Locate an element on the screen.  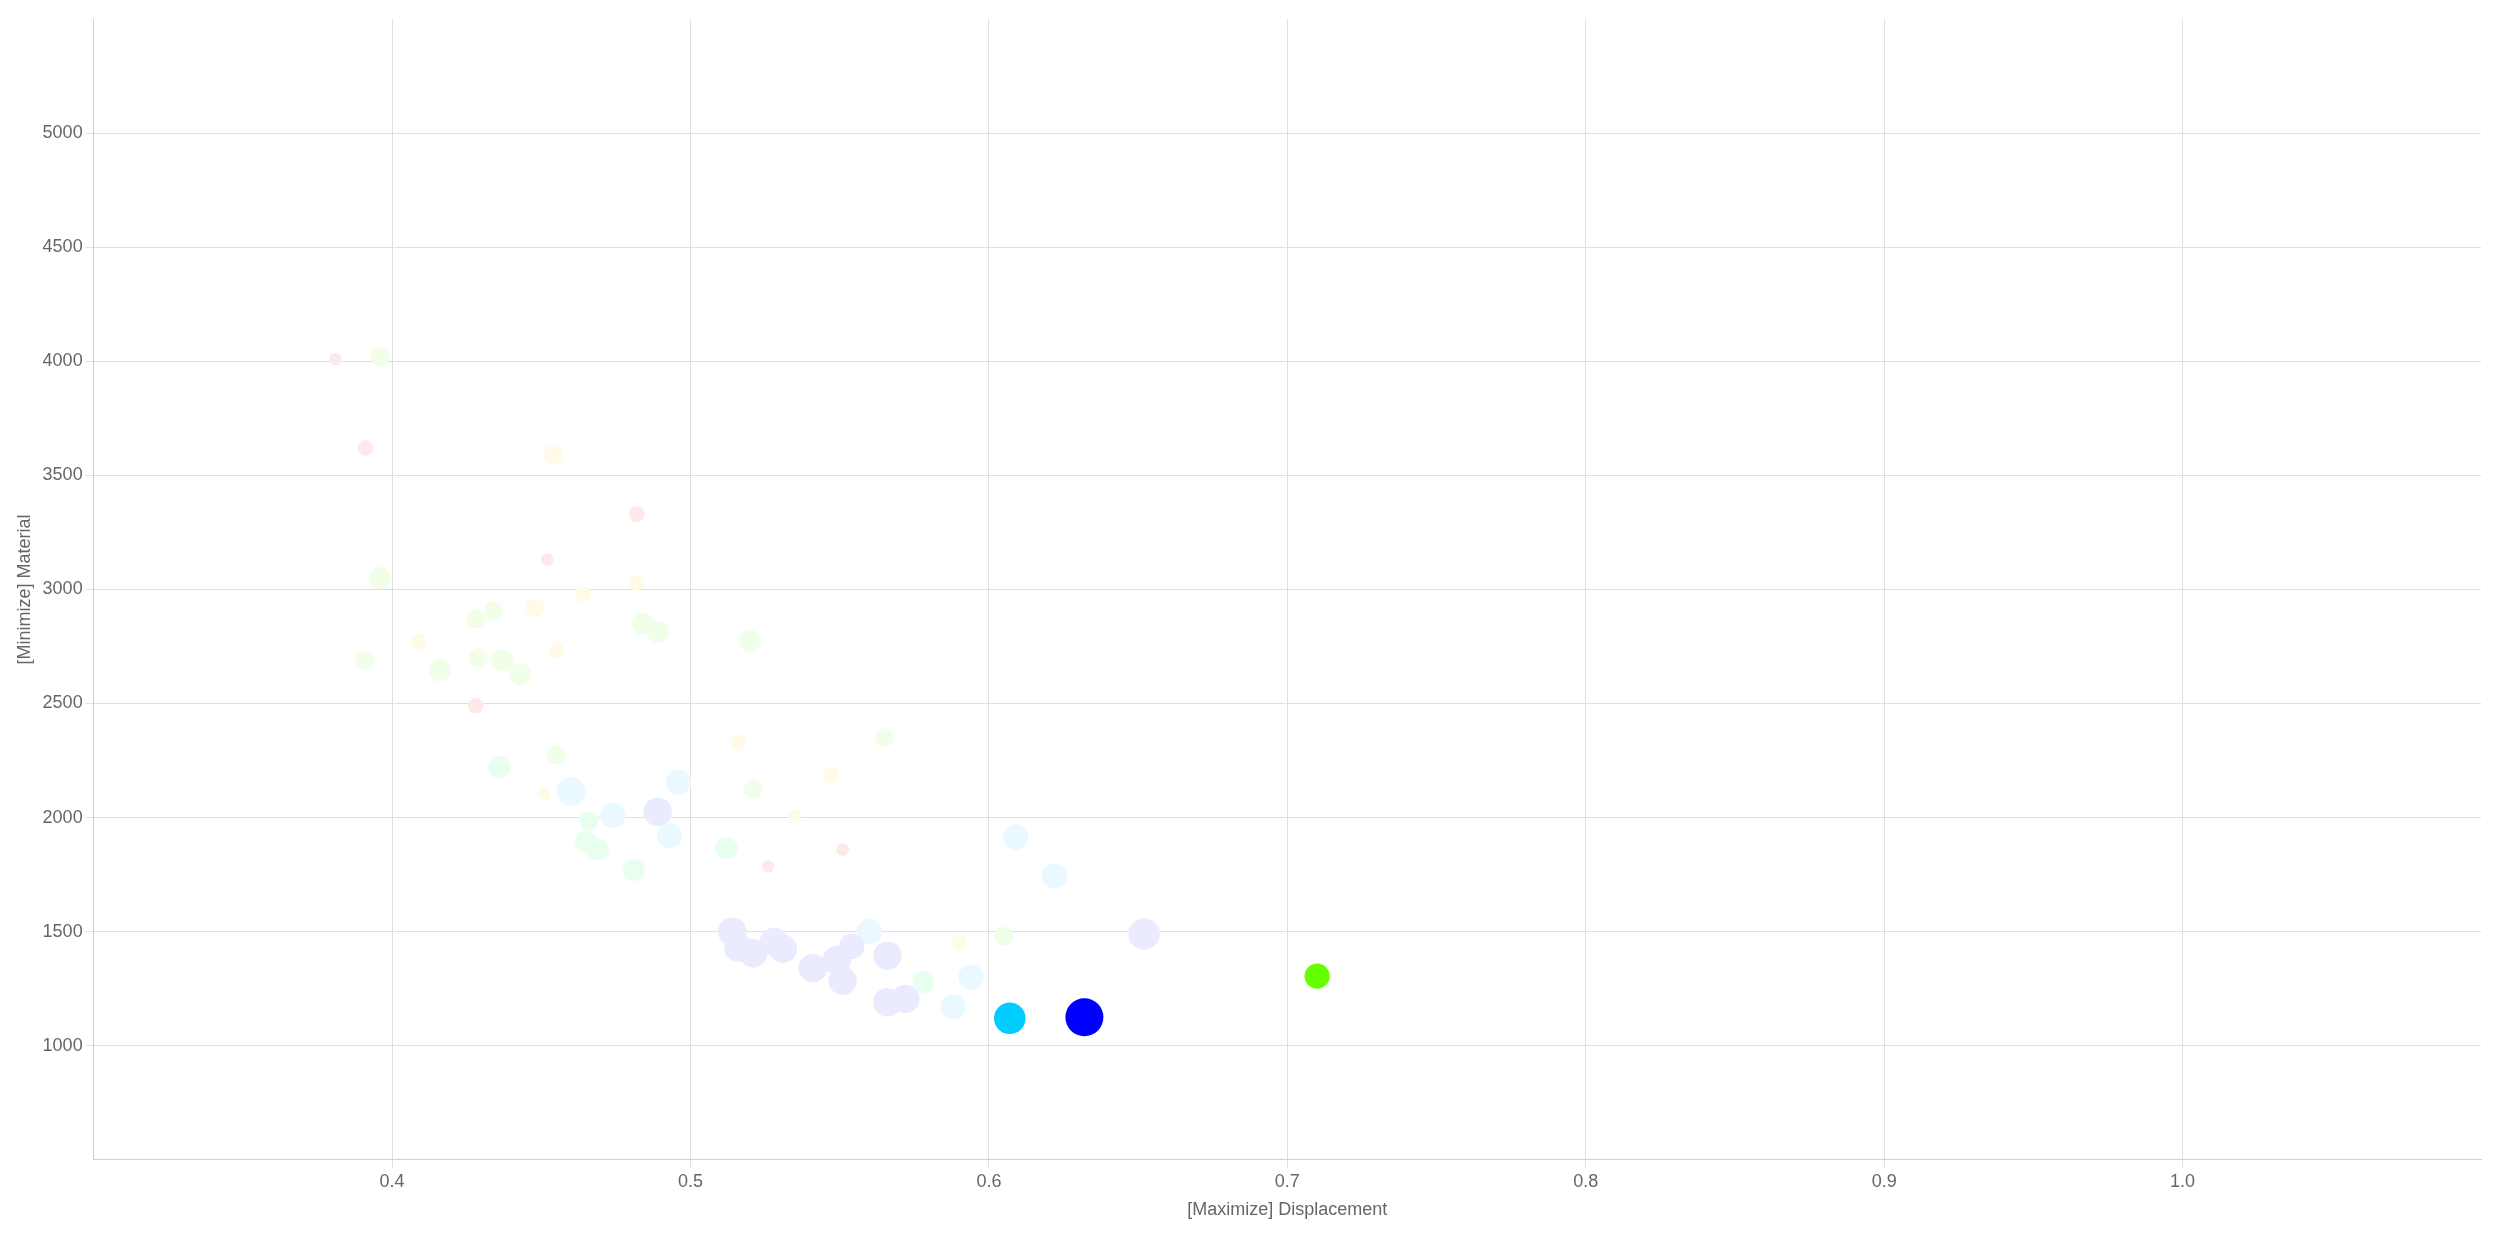
x-tick-label: 0.7 is located at coordinates (1287, 1180).